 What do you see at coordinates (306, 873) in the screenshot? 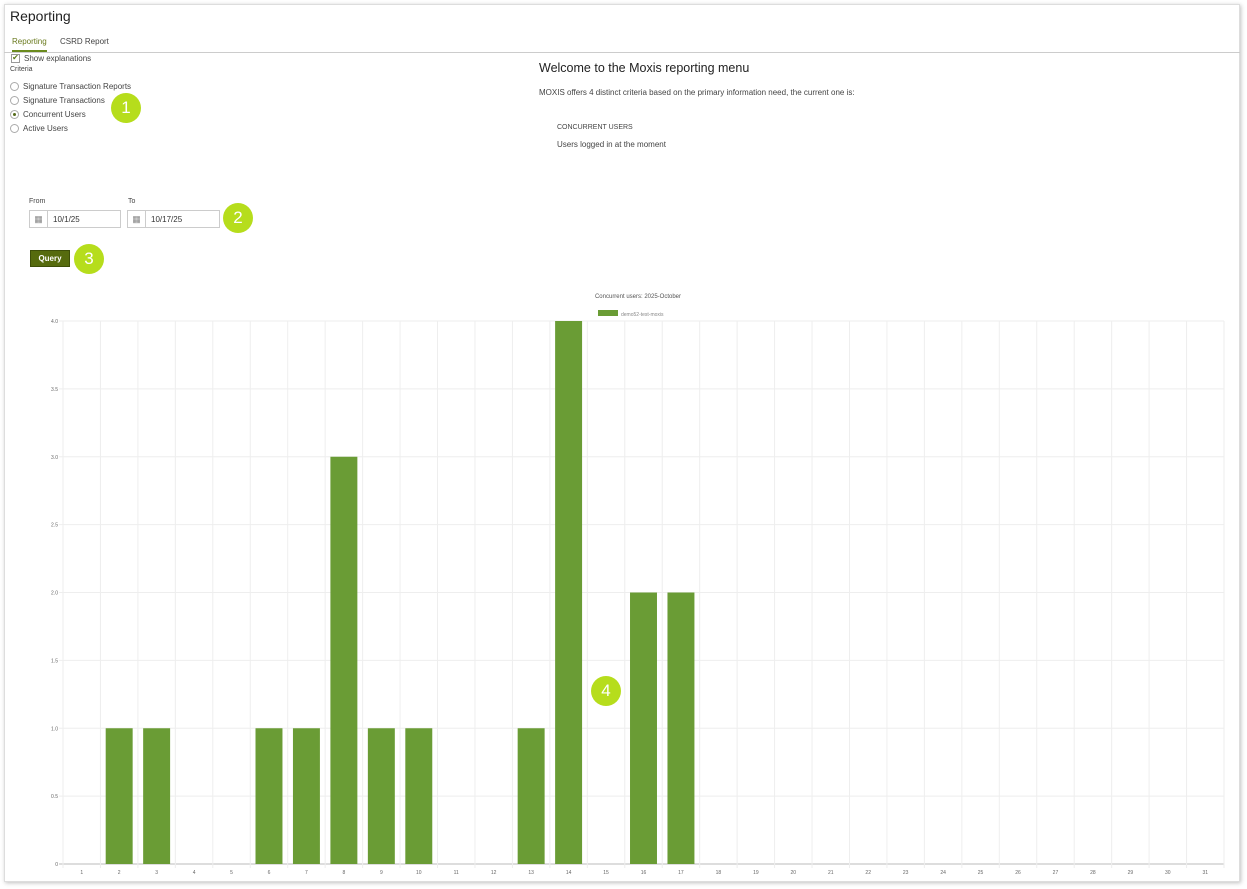
I see `x-tick-label: 7` at bounding box center [306, 873].